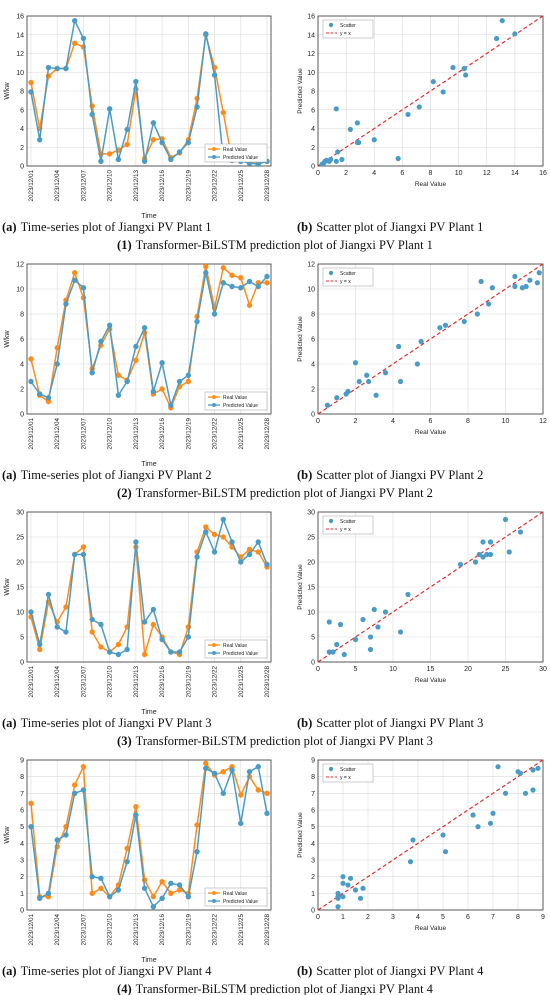 The width and height of the screenshot is (550, 995). Describe the element at coordinates (162, 186) in the screenshot. I see `x-tick-label: 2023/12/16` at that location.